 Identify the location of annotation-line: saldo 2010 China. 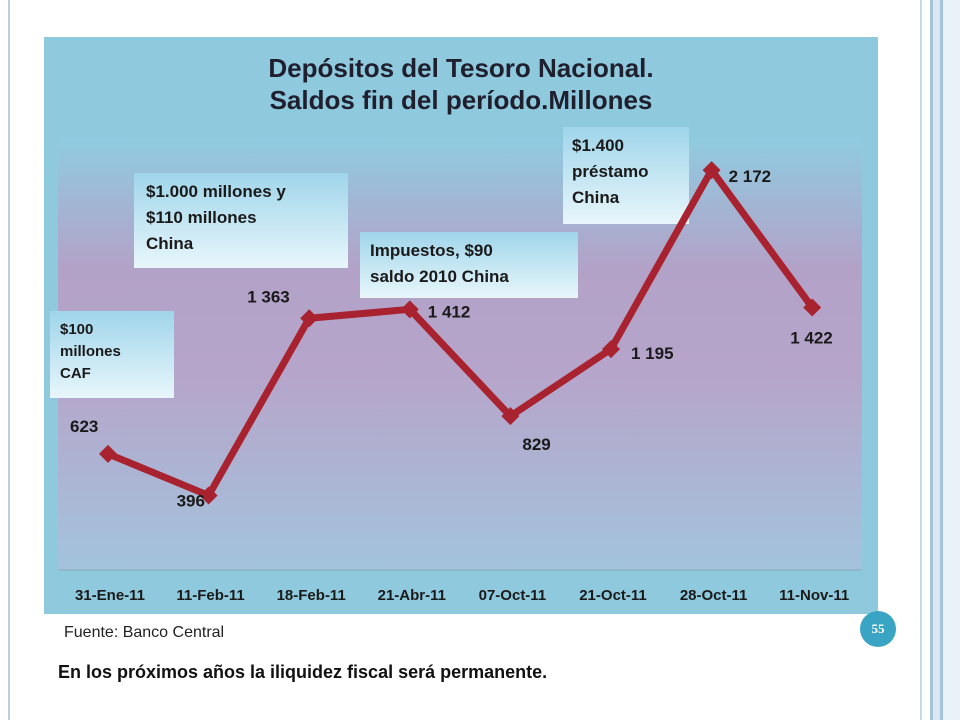
(439, 276).